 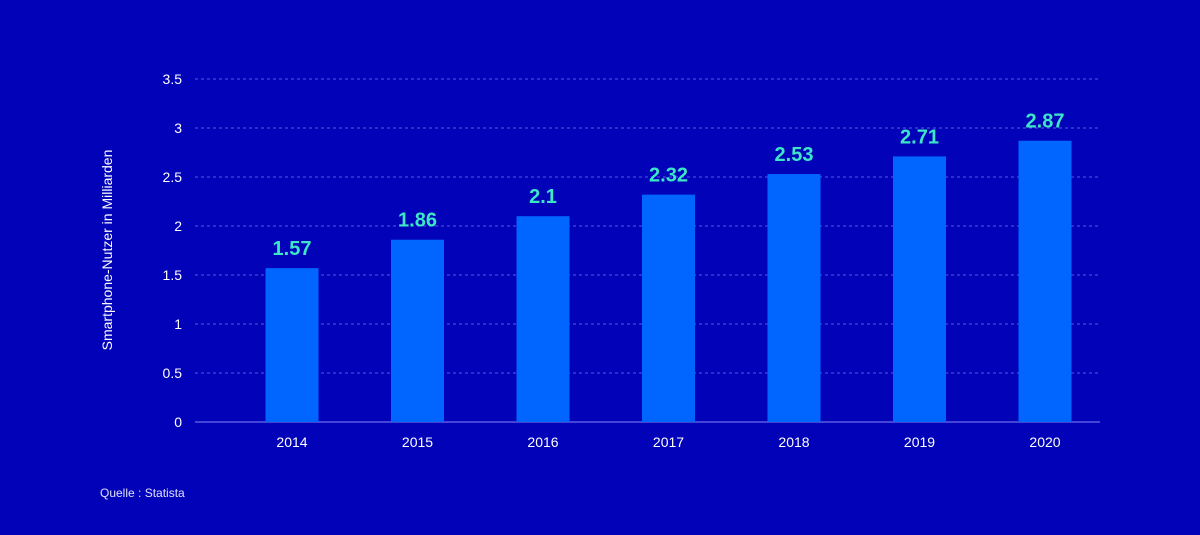 What do you see at coordinates (291, 442) in the screenshot?
I see `x-tick-label: 2014` at bounding box center [291, 442].